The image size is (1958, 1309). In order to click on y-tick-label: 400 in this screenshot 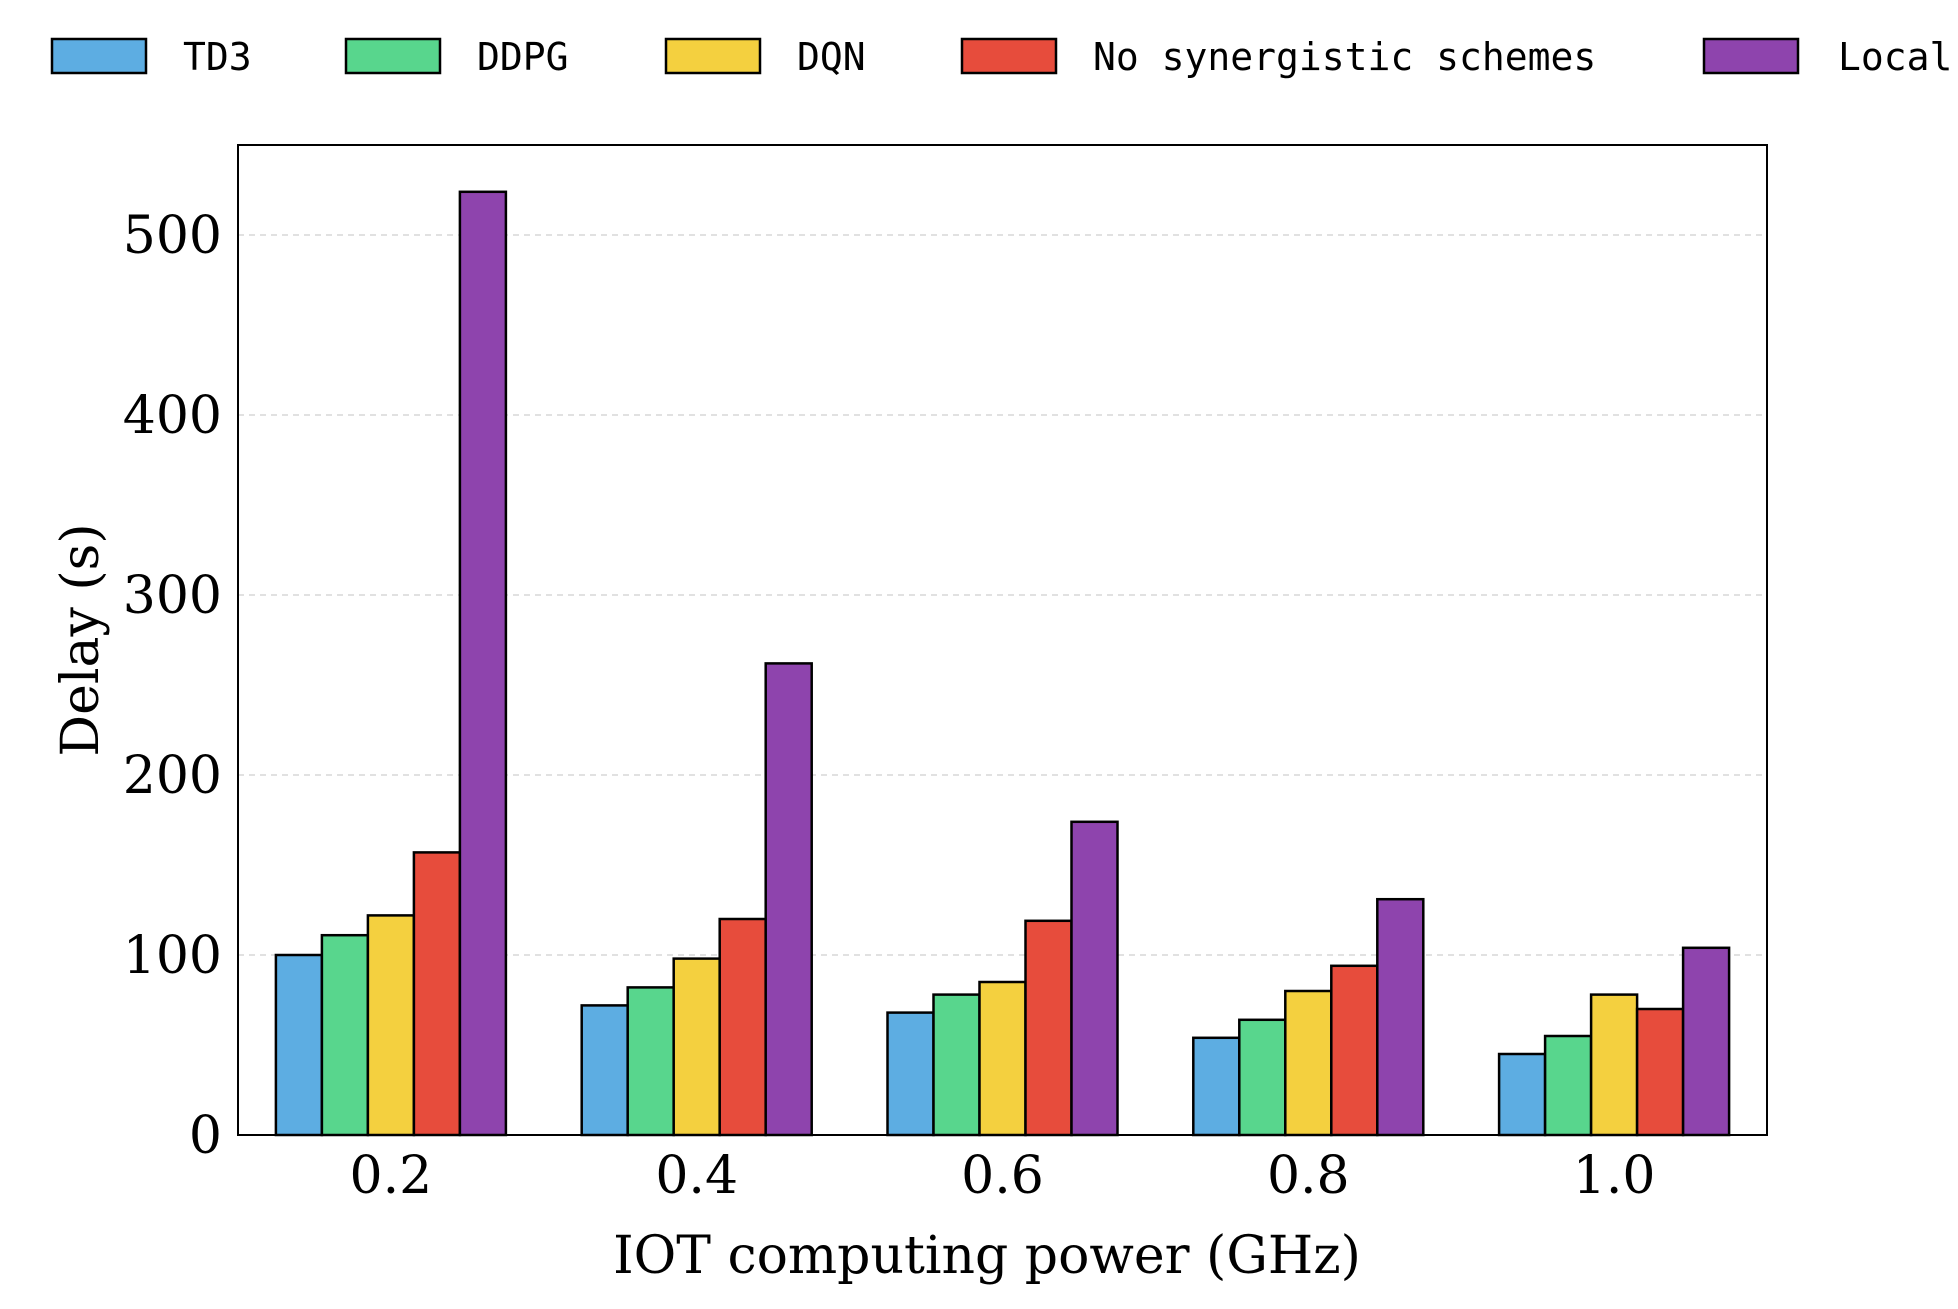, I will do `click(172, 416)`.